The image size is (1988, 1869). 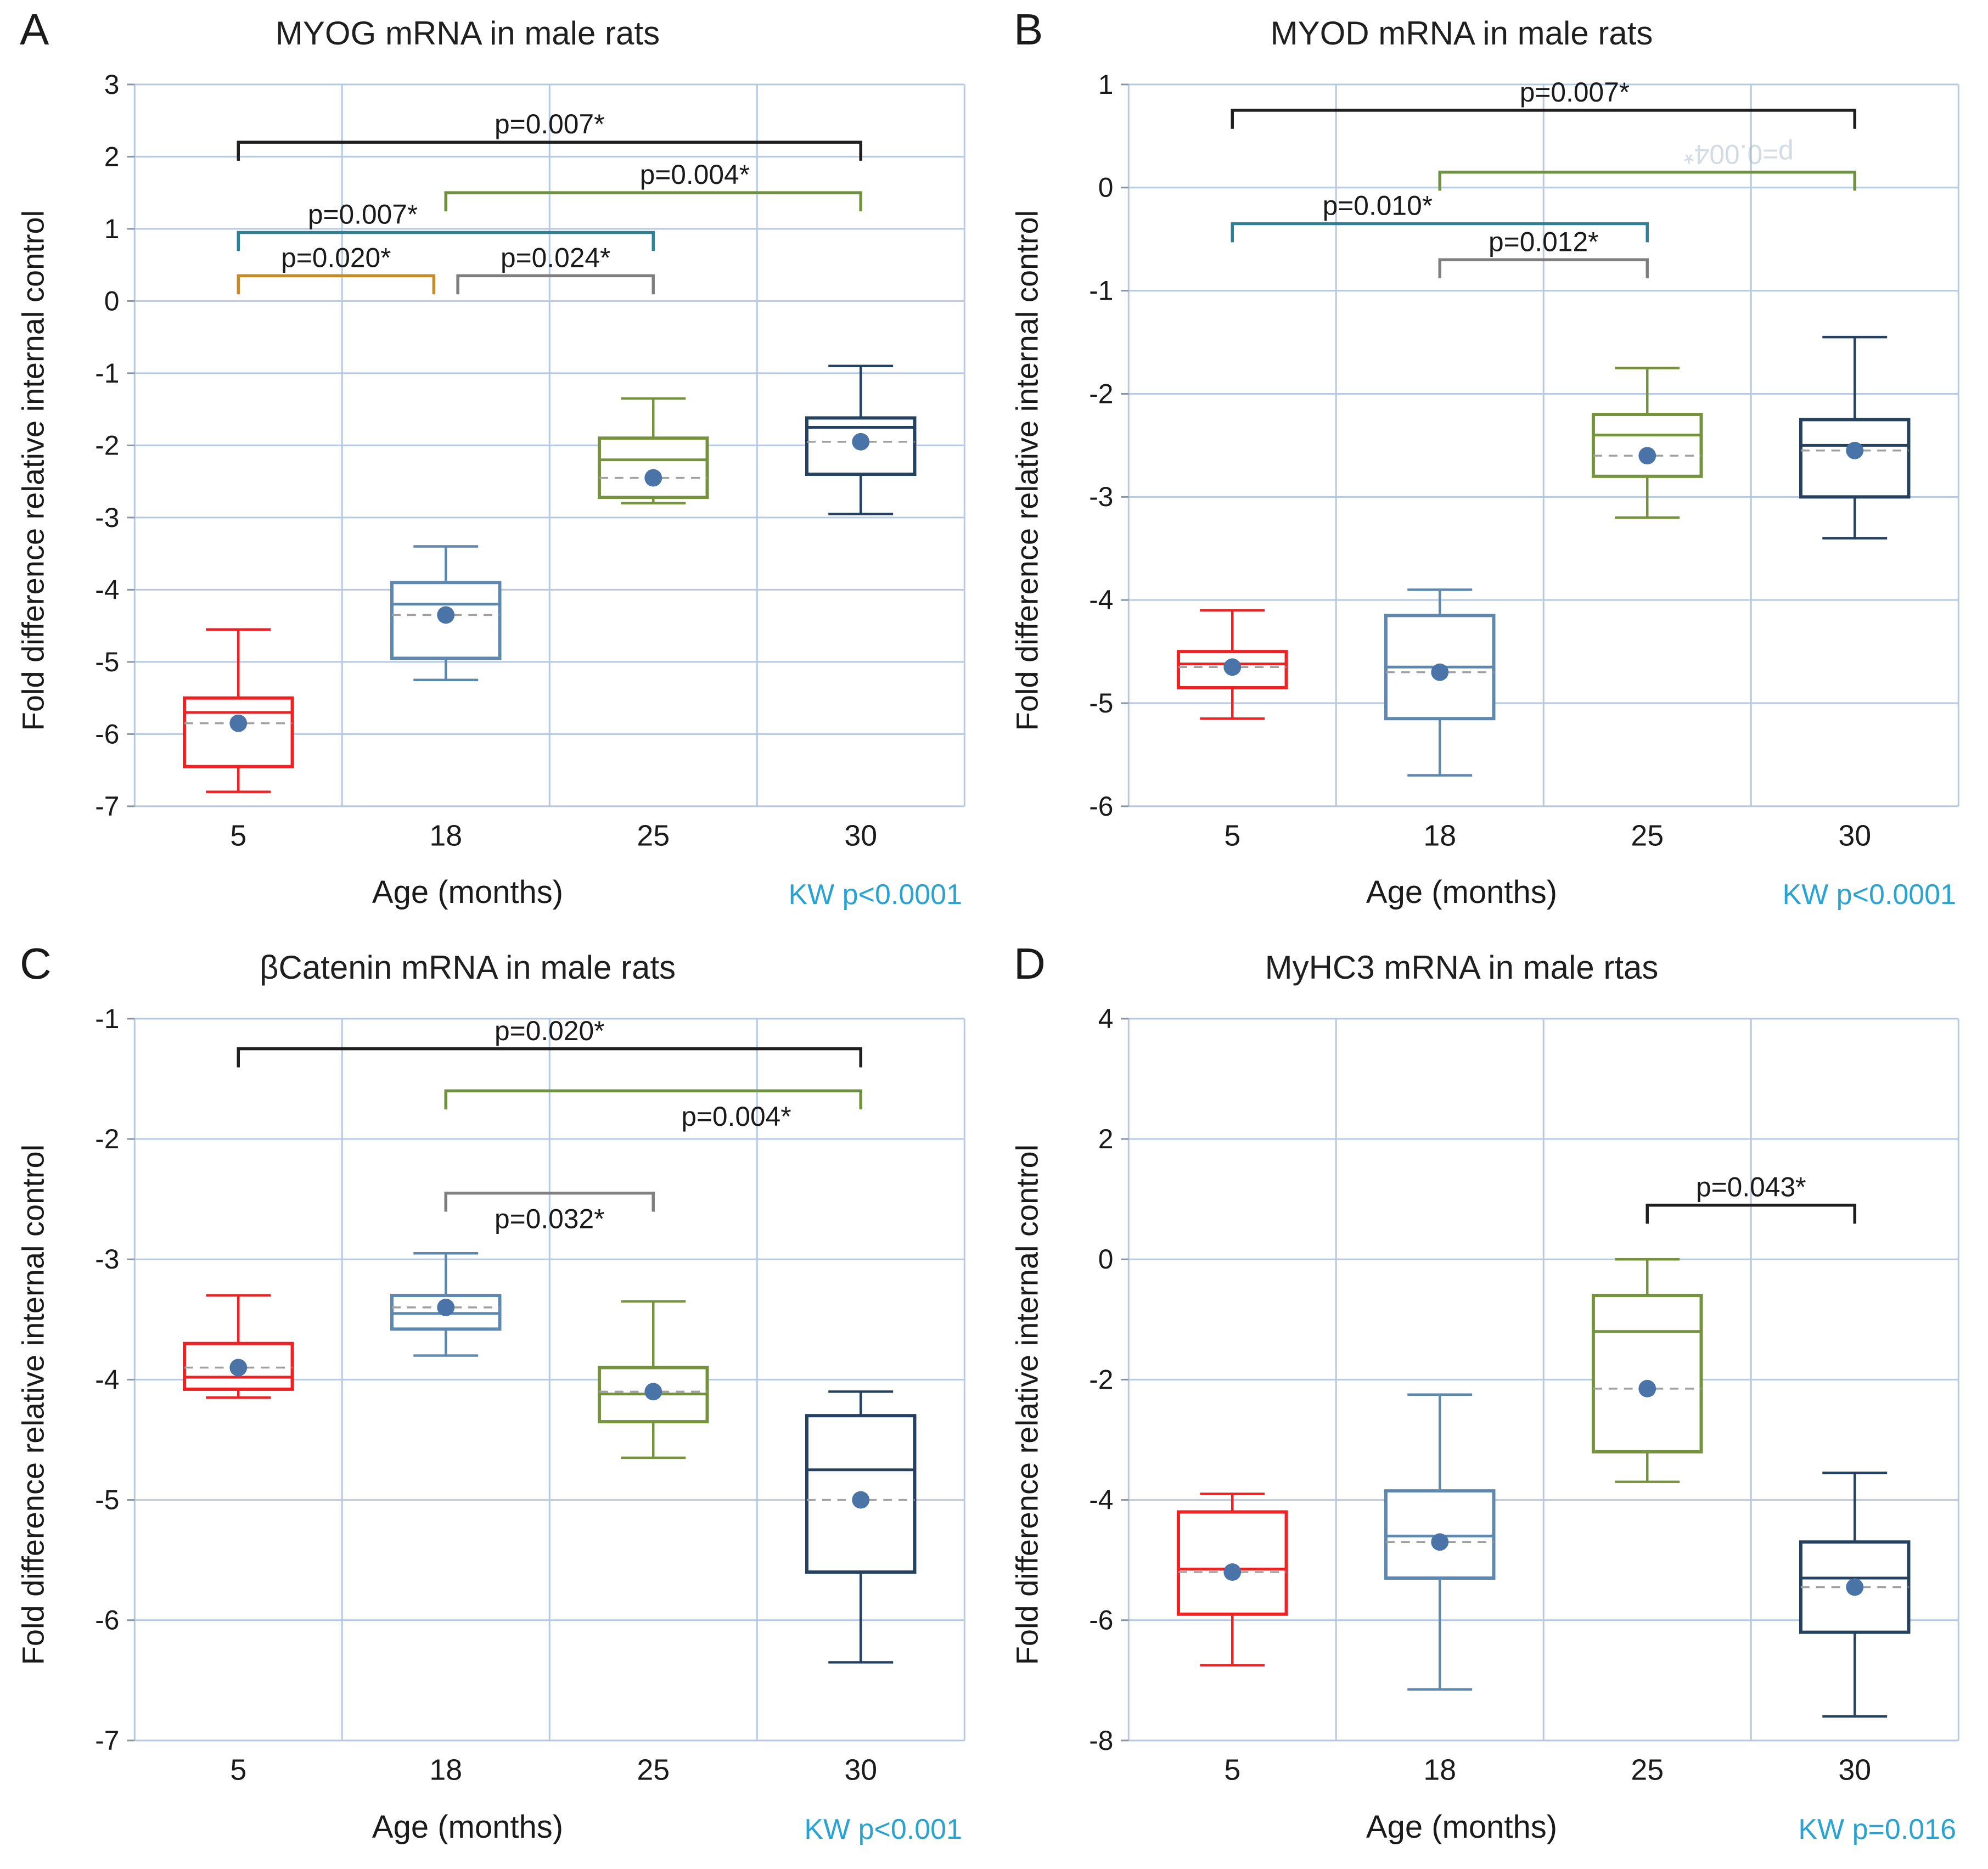 I want to click on y-tick-label: -7, so click(x=107, y=1740).